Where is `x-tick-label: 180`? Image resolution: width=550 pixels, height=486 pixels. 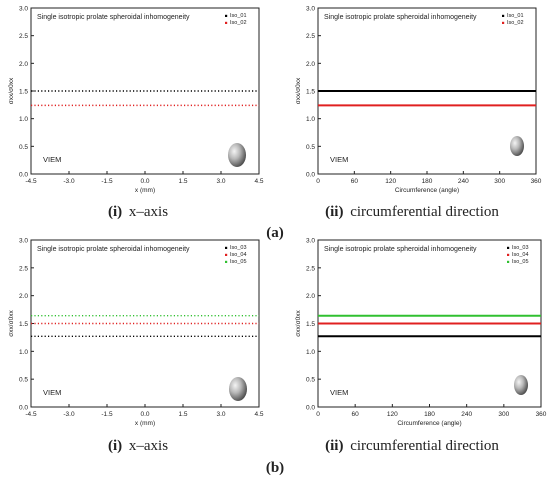
x-tick-label: 180 is located at coordinates (429, 414).